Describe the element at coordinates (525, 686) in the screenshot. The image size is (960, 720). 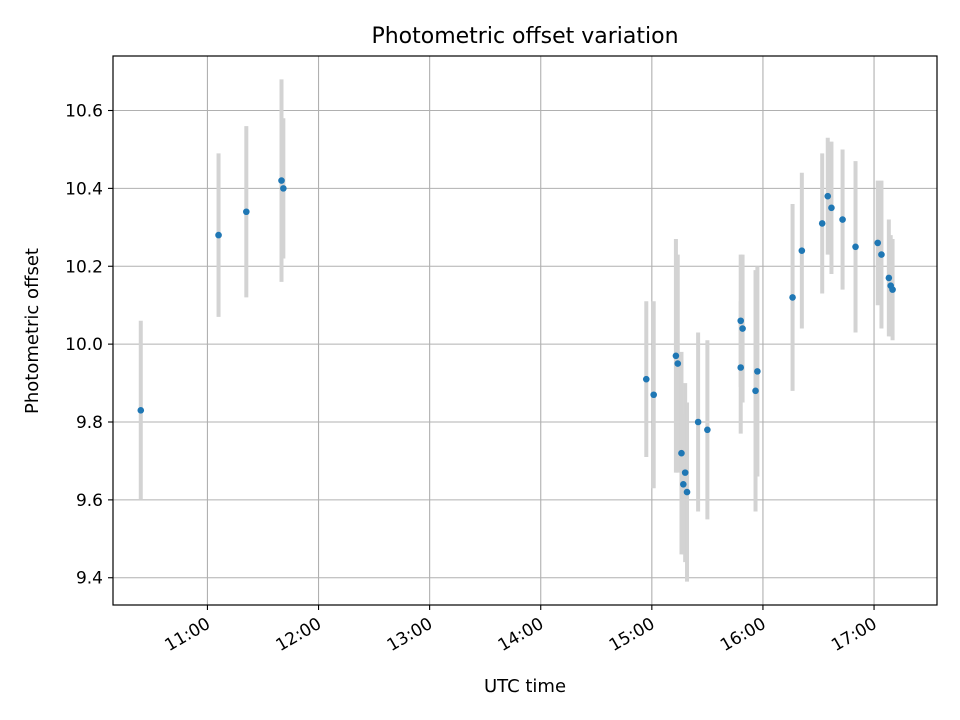
I see `x-axis-label: UTC time` at that location.